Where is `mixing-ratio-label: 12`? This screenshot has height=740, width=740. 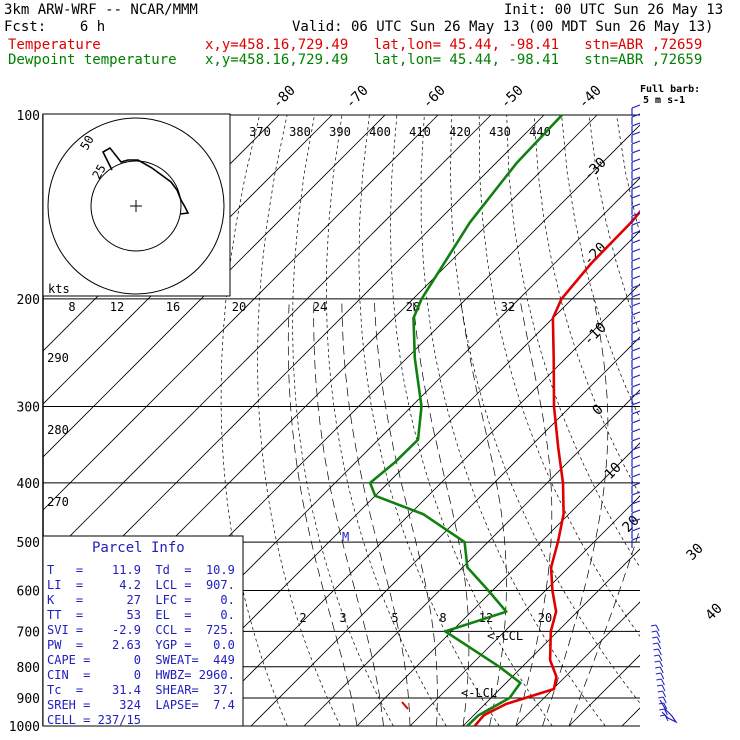
mixing-ratio-label: 12 is located at coordinates (117, 307).